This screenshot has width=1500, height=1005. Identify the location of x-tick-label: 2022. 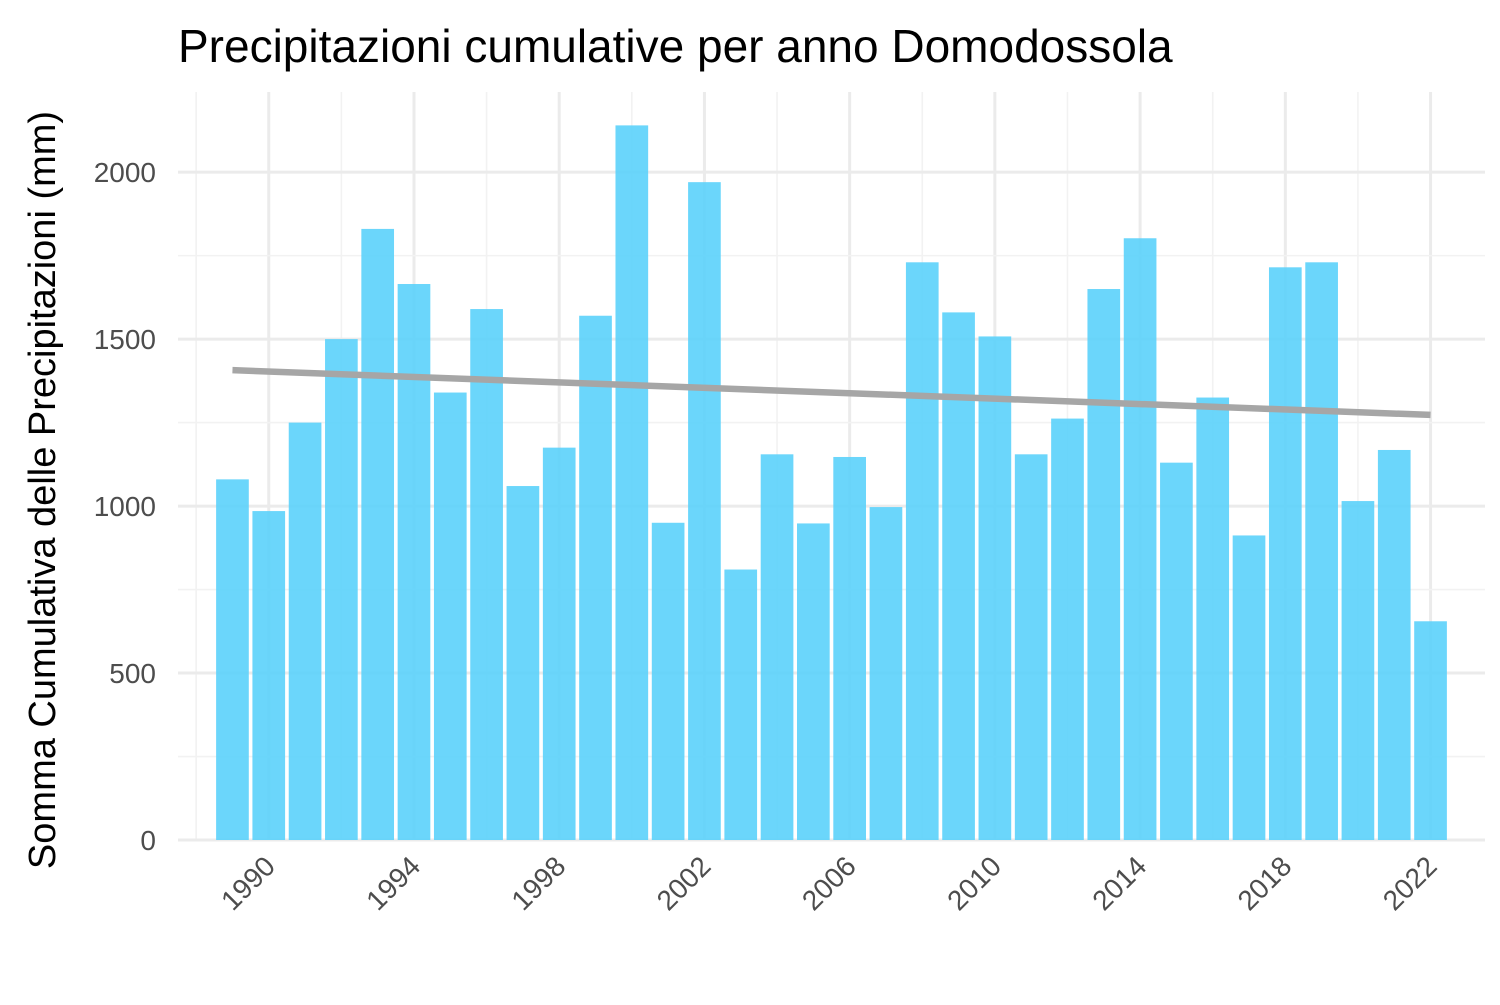
(1410, 883).